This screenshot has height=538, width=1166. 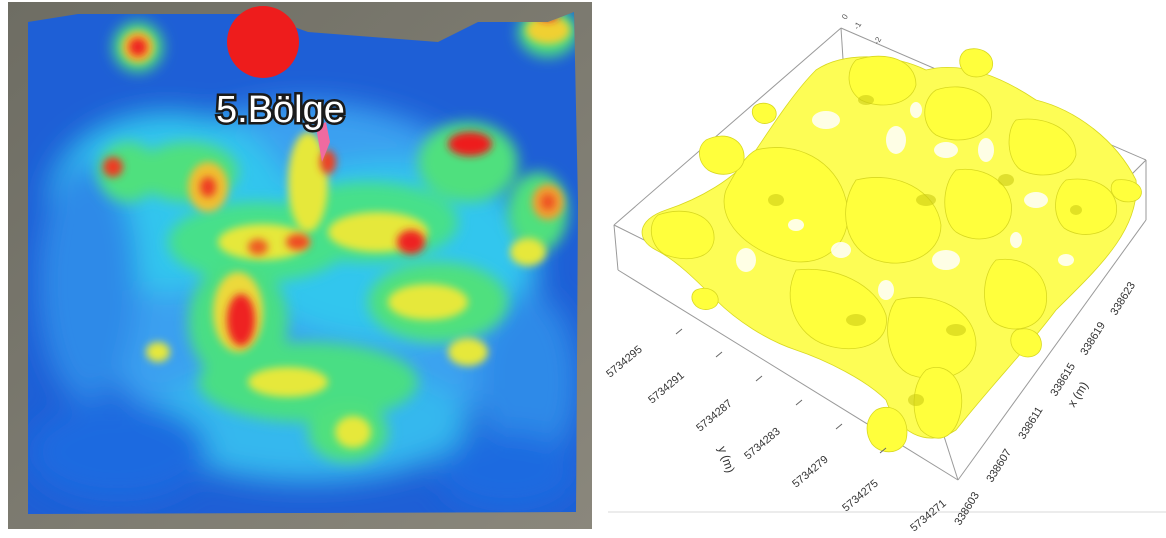 I want to click on svg-text: -2, so click(x=878, y=40).